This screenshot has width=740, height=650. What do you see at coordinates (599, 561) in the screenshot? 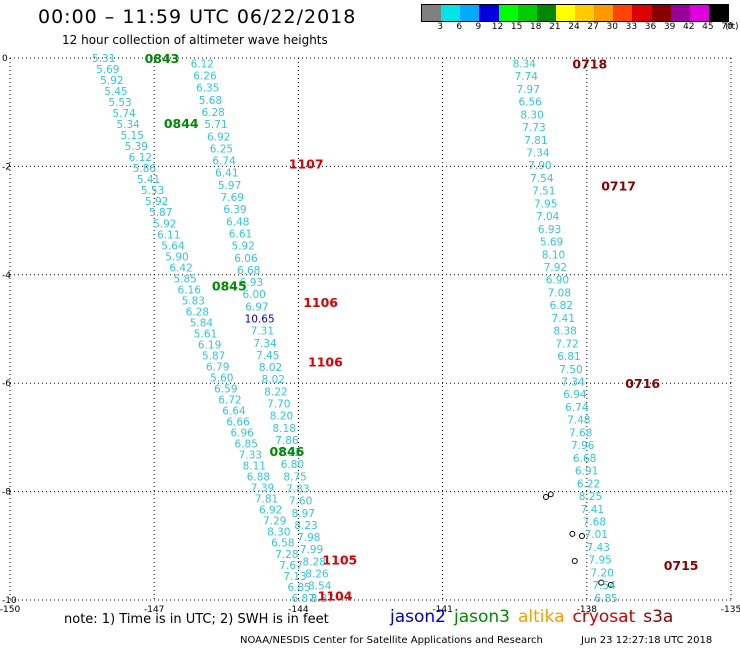
I see `wave-height-value: 7.95` at bounding box center [599, 561].